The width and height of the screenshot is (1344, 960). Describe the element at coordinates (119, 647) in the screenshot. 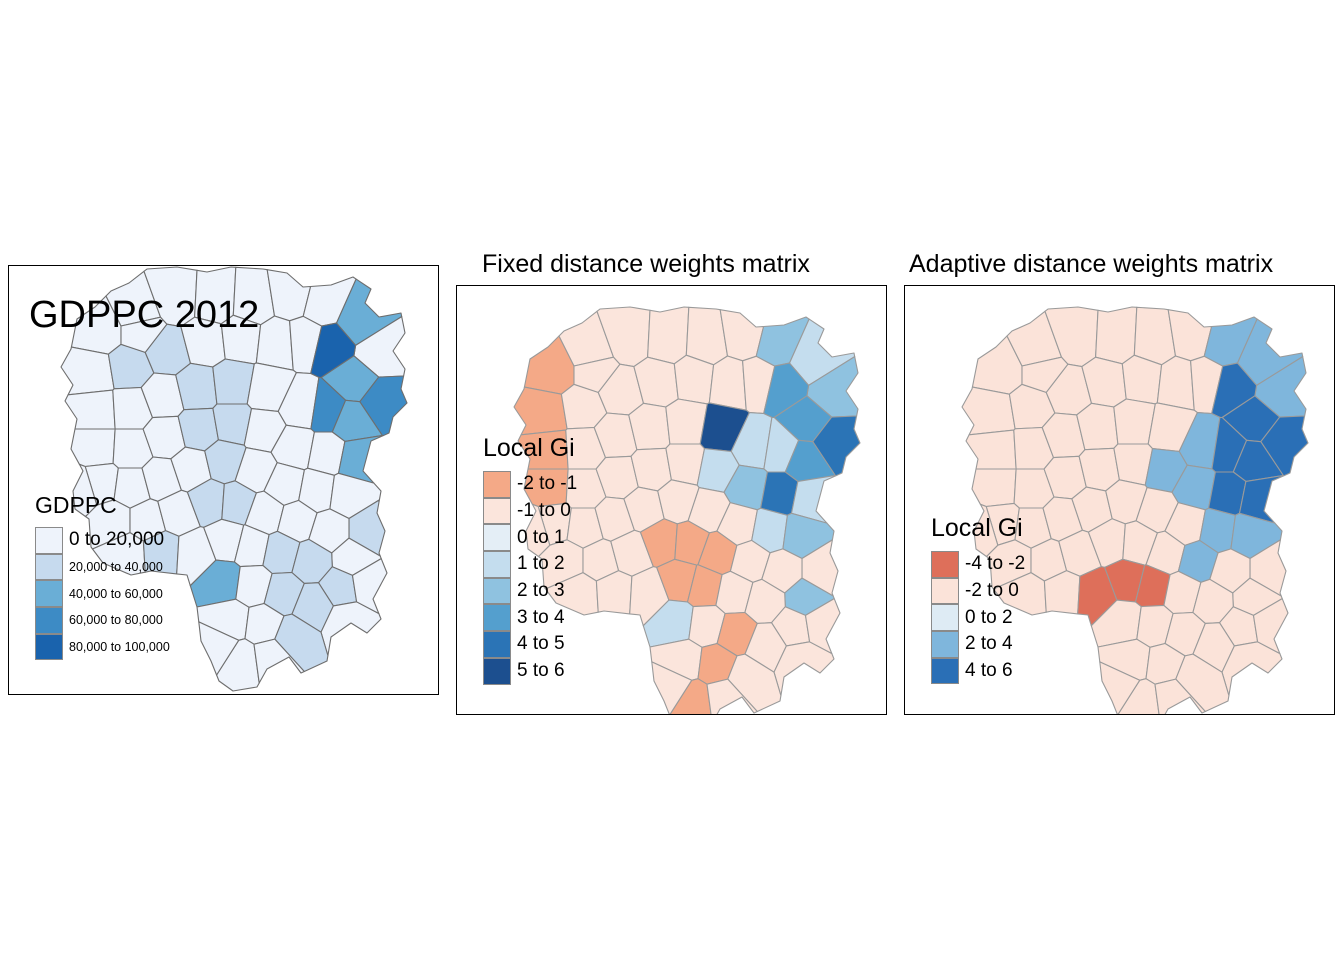

I see `legend-label: 80,000 to 100,000` at that location.